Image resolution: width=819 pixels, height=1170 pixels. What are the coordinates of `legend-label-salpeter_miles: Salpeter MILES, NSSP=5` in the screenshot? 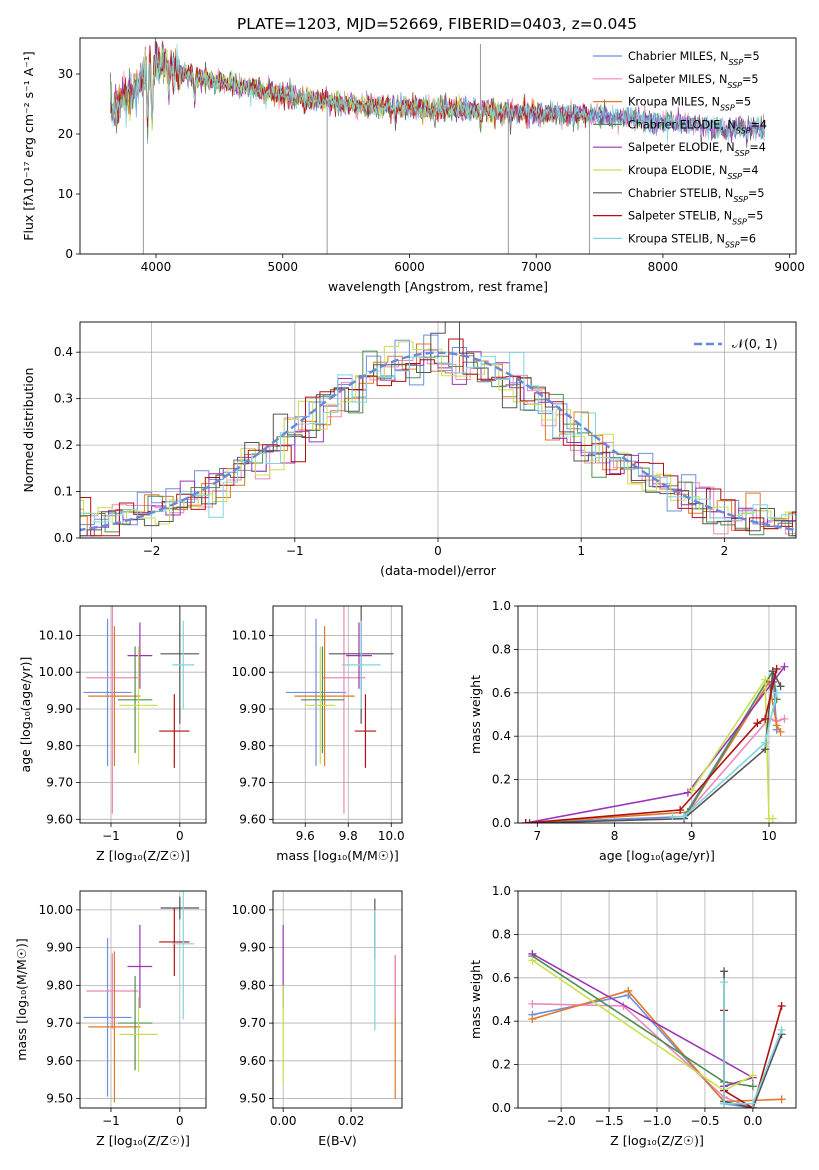 It's located at (693, 81).